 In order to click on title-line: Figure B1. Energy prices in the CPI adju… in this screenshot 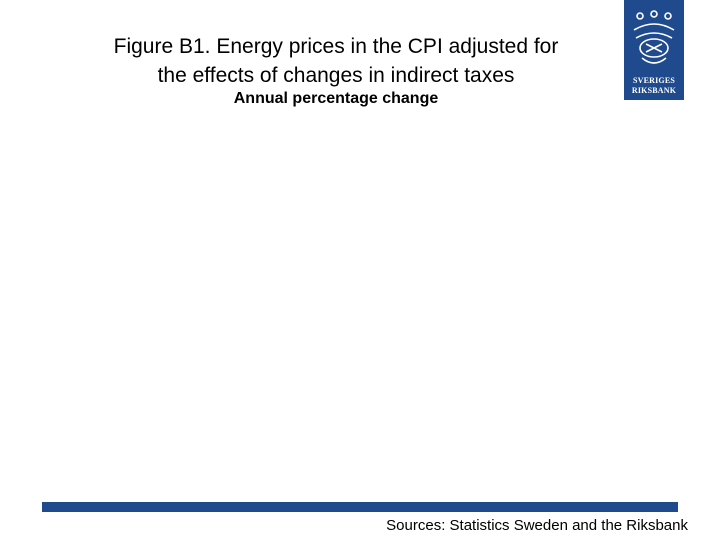, I will do `click(336, 46)`.